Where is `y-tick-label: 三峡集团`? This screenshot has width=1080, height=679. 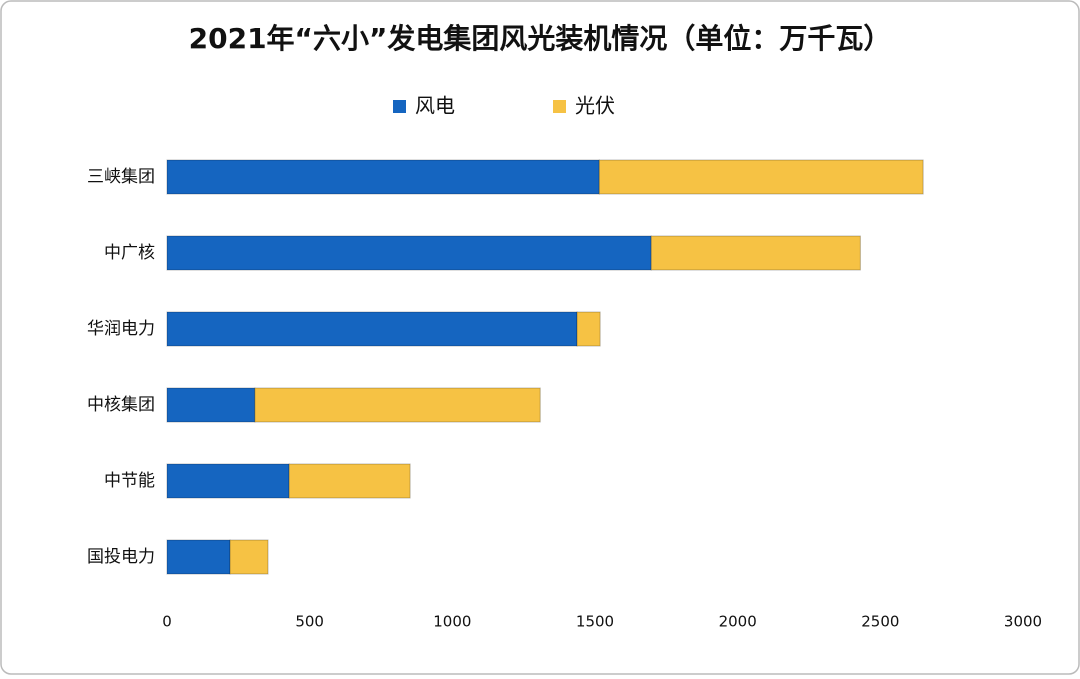
y-tick-label: 三峡集团 is located at coordinates (121, 177).